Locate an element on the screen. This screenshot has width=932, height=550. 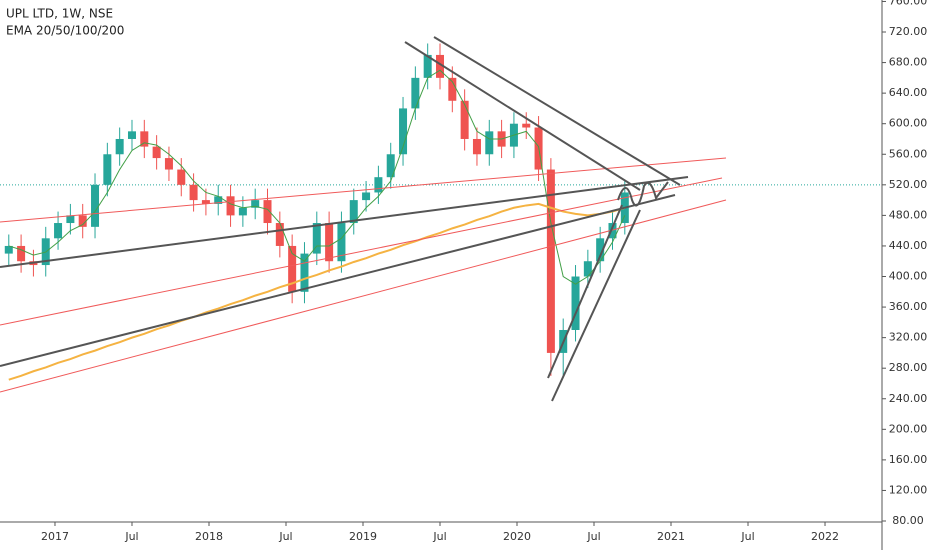
y-tick-label: 240.00 is located at coordinates (908, 398).